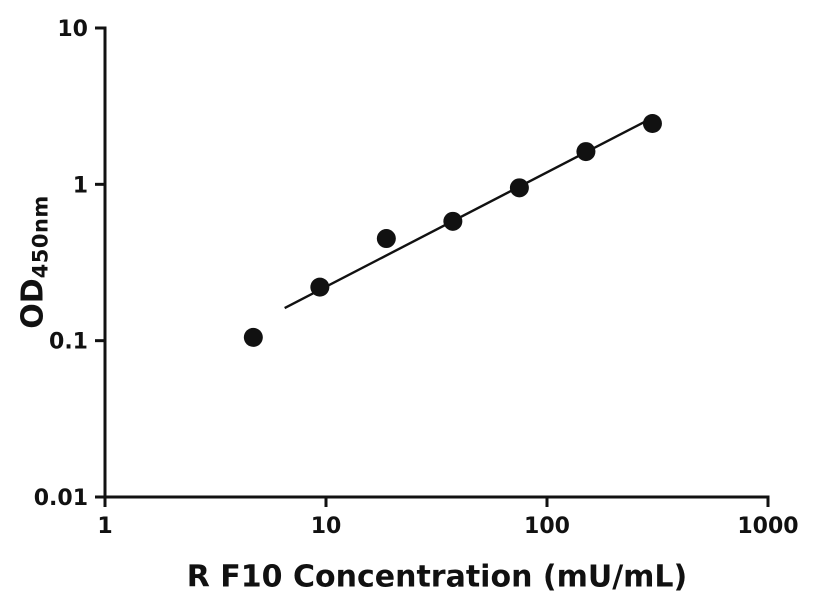 The height and width of the screenshot is (612, 816). Describe the element at coordinates (468, 213) in the screenshot. I see `fit-line` at that location.